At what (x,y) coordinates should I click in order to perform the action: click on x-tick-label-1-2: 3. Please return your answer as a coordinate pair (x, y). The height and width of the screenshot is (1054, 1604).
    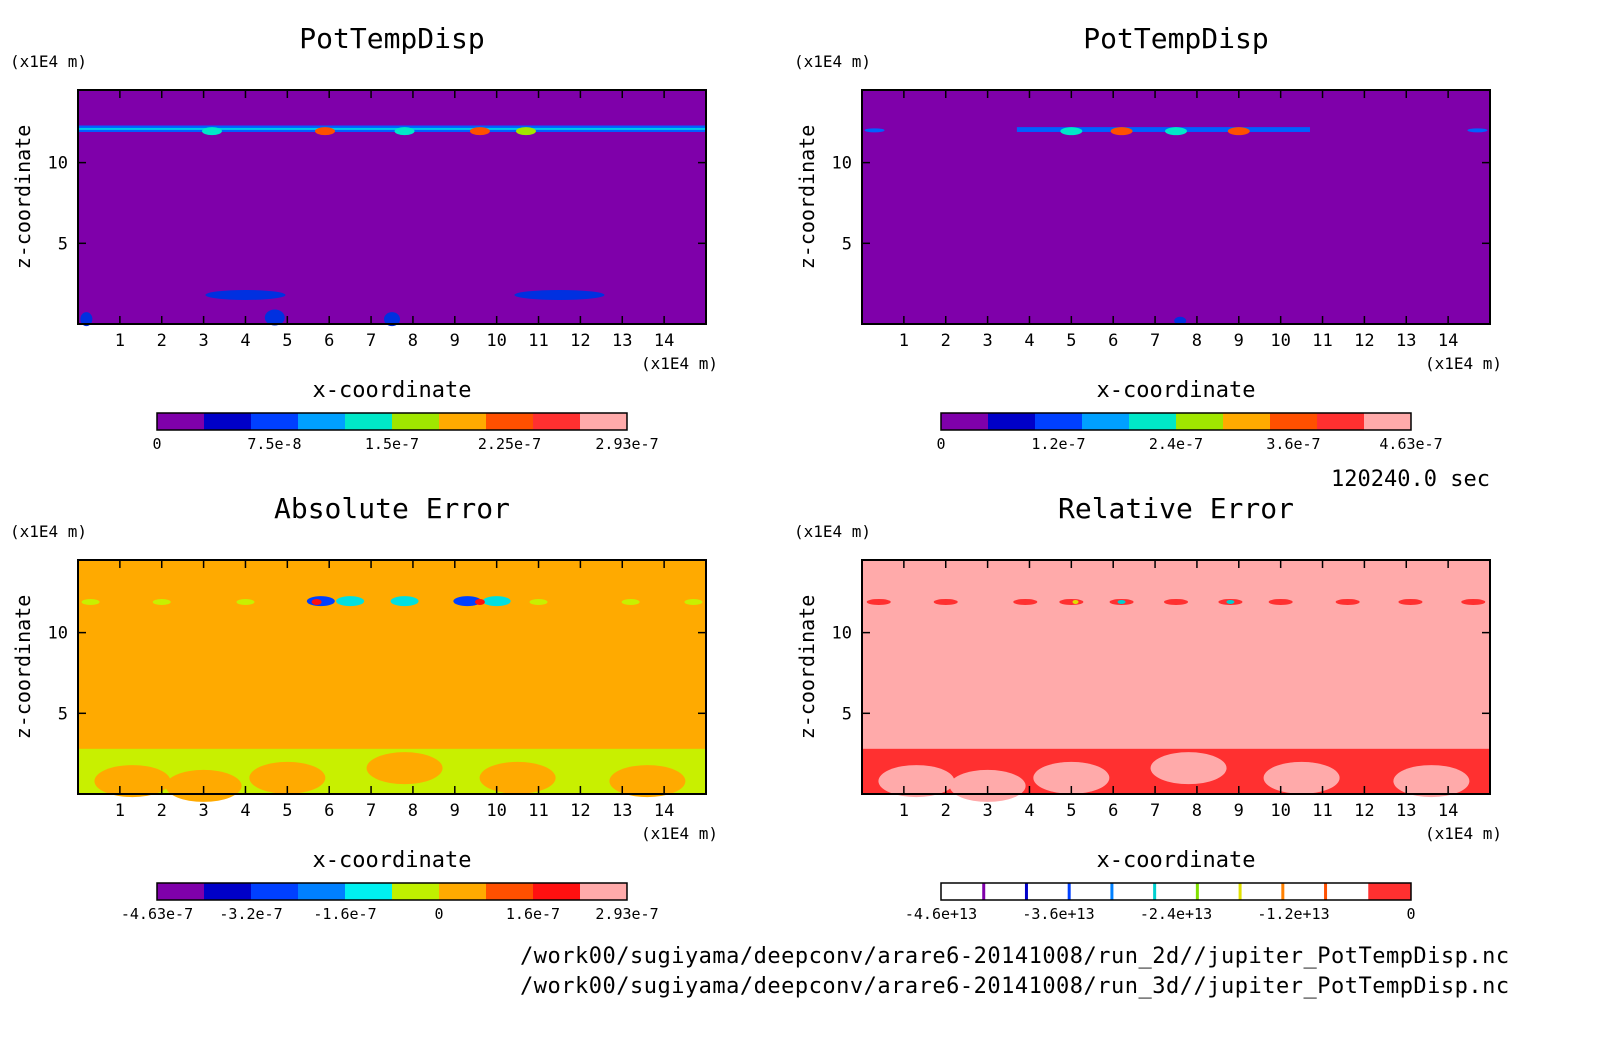
    Looking at the image, I should click on (987, 341).